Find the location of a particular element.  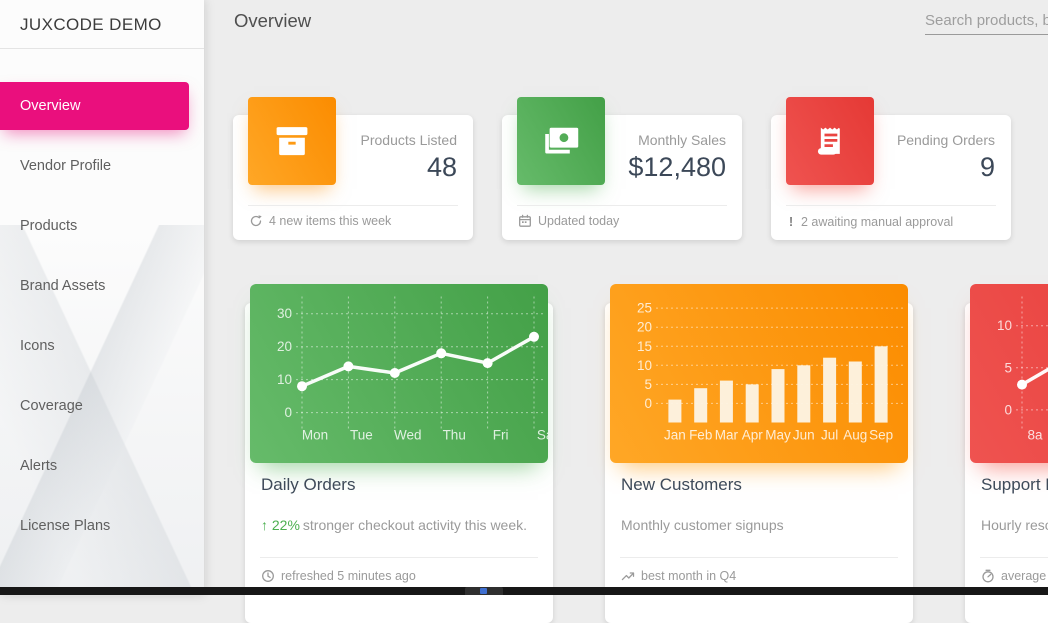

archive-box-icon is located at coordinates (292, 141).